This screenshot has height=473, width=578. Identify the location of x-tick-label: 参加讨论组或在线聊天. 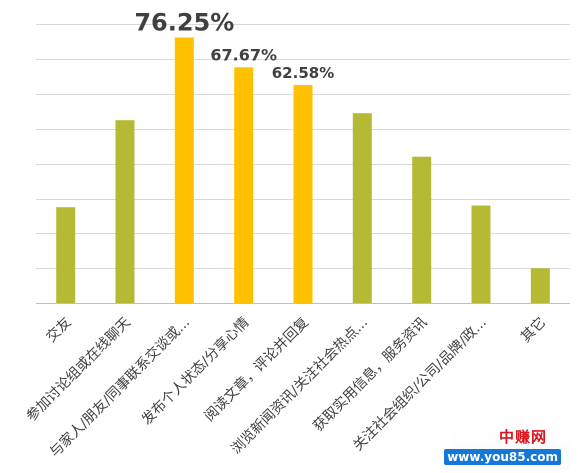
(78, 369).